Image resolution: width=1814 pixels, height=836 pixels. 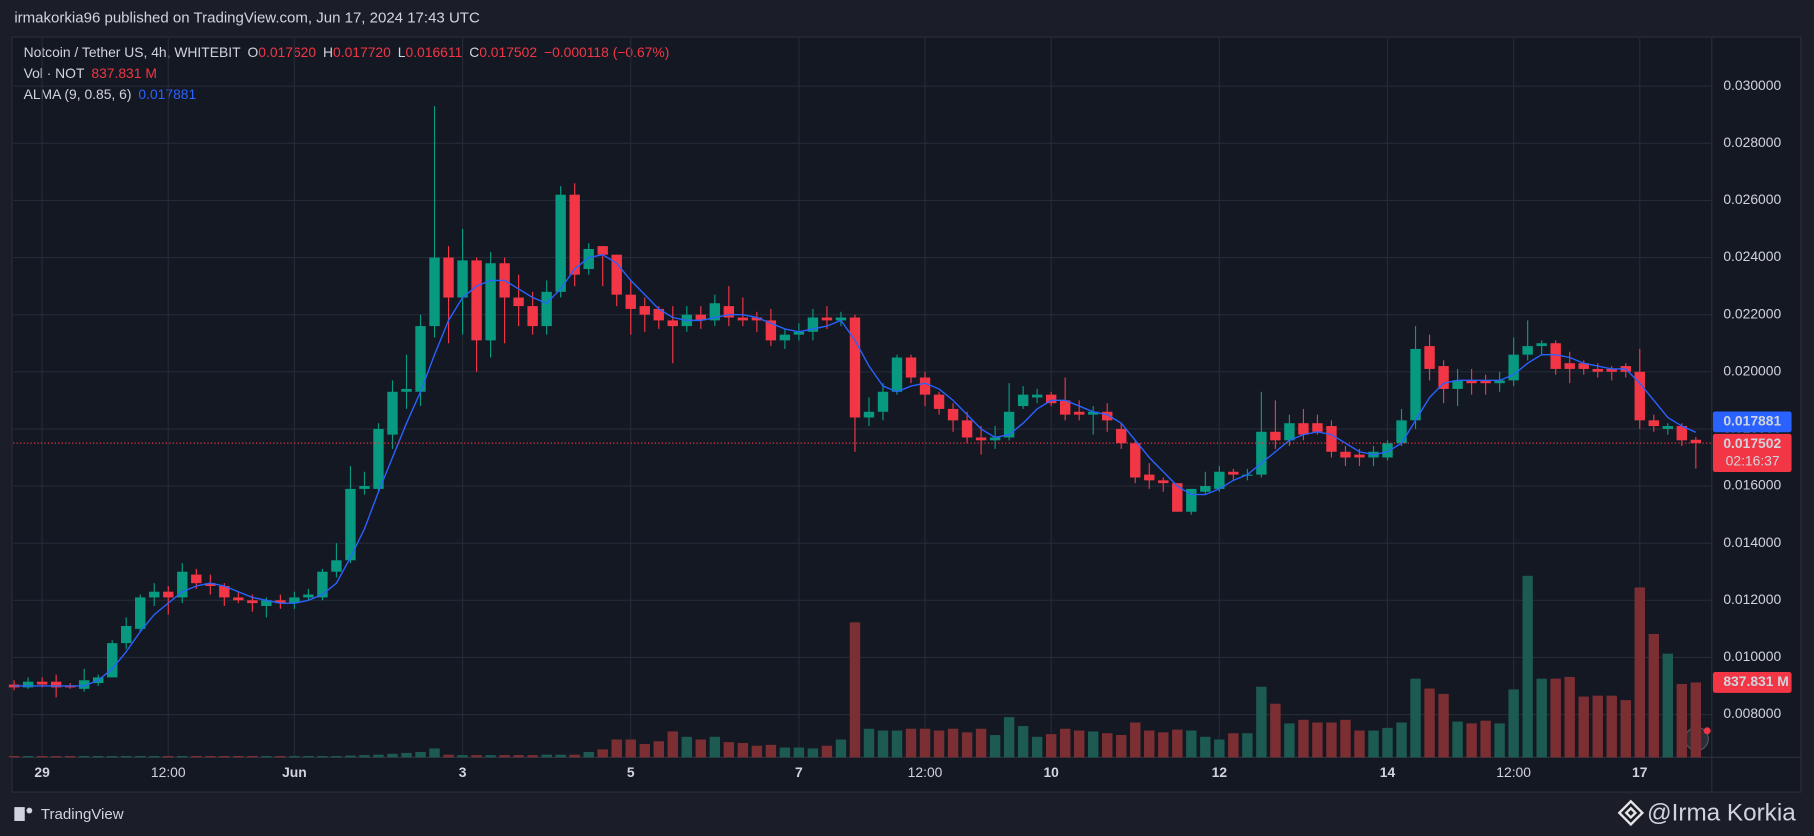 I want to click on countdown-label: 02:16:37, so click(x=1753, y=460).